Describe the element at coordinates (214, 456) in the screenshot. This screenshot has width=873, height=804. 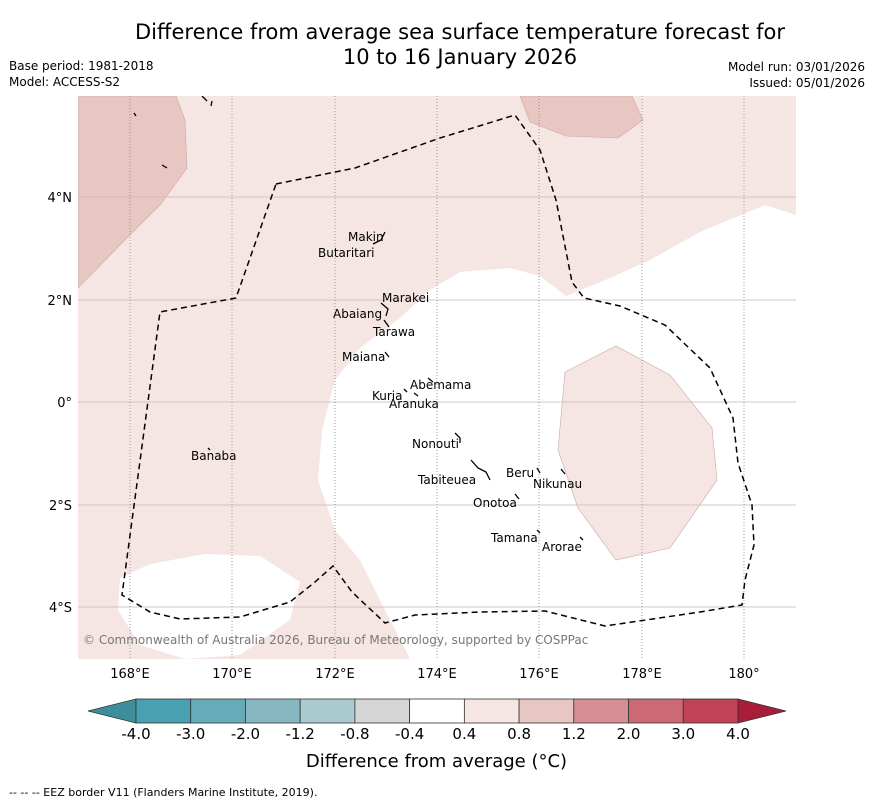
I see `island-label: Banaba` at that location.